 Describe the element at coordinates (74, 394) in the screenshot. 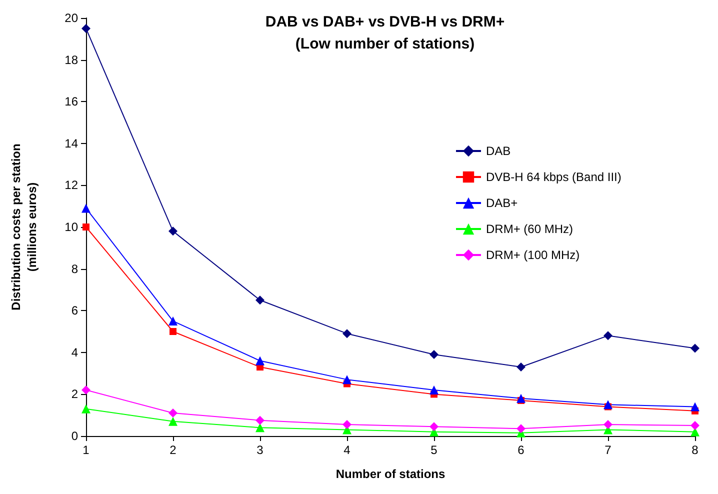

I see `y-tick-label: 2` at that location.